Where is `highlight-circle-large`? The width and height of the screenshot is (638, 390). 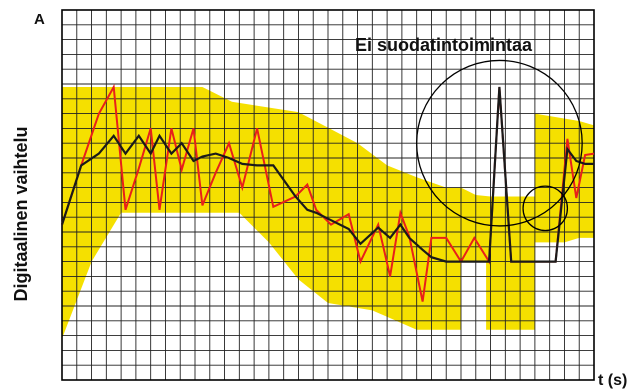
highlight-circle-large is located at coordinates (499, 143).